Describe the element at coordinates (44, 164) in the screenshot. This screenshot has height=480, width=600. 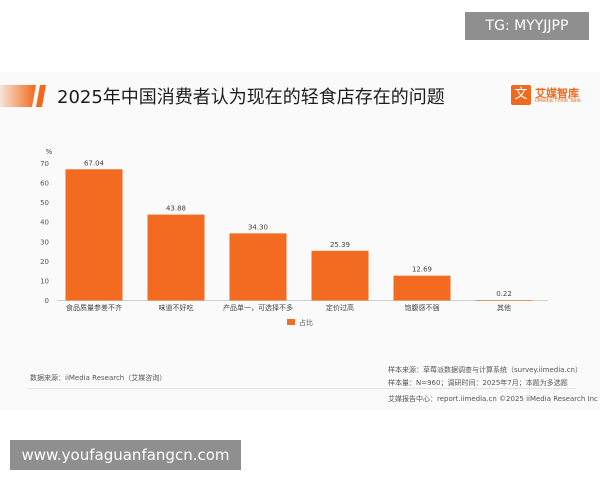
I see `y-tick-label: 70` at that location.